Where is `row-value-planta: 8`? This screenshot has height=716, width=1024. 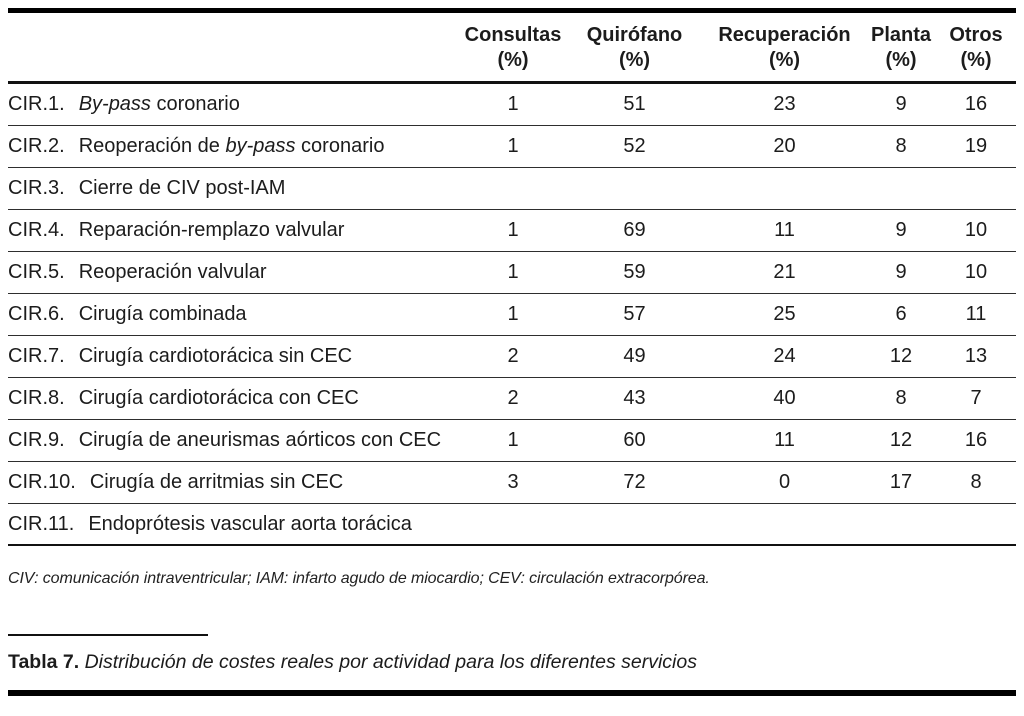
row-value-planta: 8 is located at coordinates (901, 146).